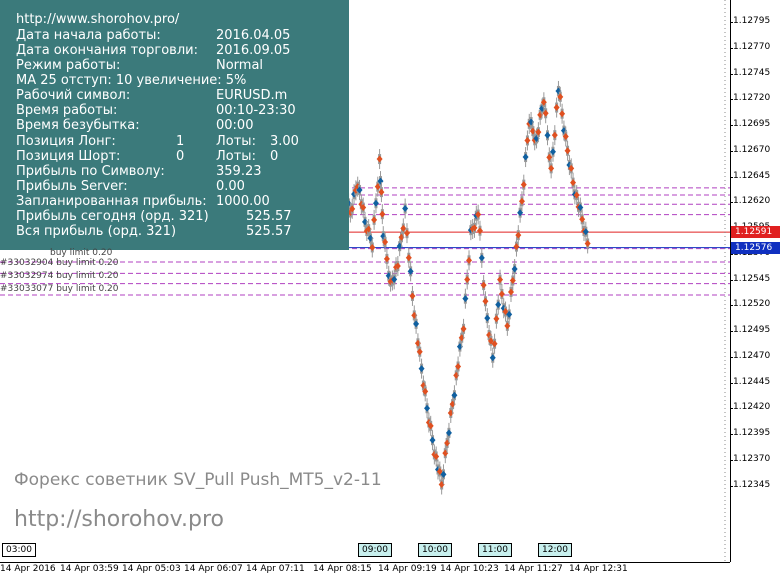 This screenshot has height=577, width=780. Describe the element at coordinates (81, 253) in the screenshot. I see `order-label-partial: buy limit 0.20` at that location.